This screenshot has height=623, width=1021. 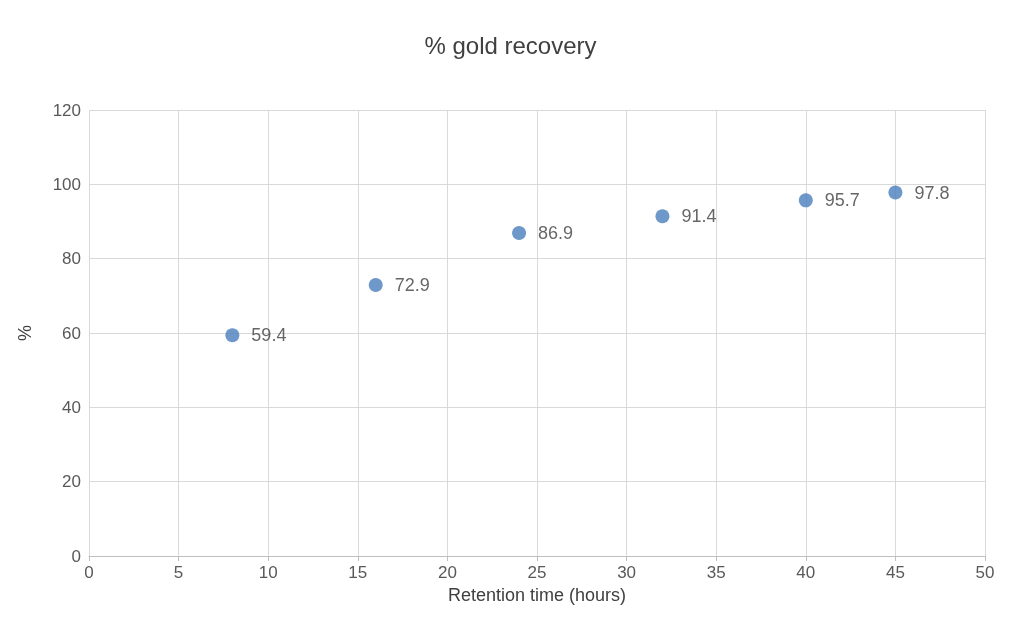 What do you see at coordinates (627, 572) in the screenshot?
I see `x-tick-label: 30` at bounding box center [627, 572].